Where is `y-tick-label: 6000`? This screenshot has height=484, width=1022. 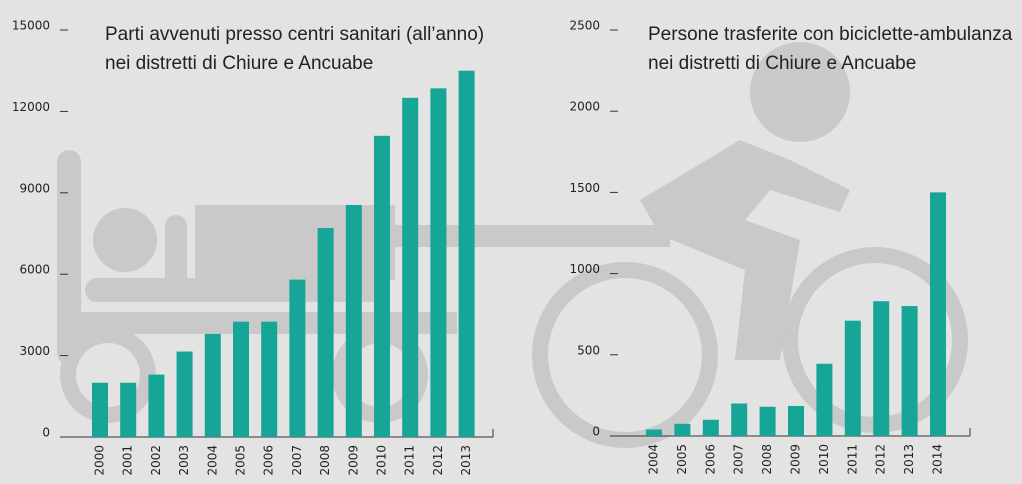 y-tick-label: 6000 is located at coordinates (34, 270).